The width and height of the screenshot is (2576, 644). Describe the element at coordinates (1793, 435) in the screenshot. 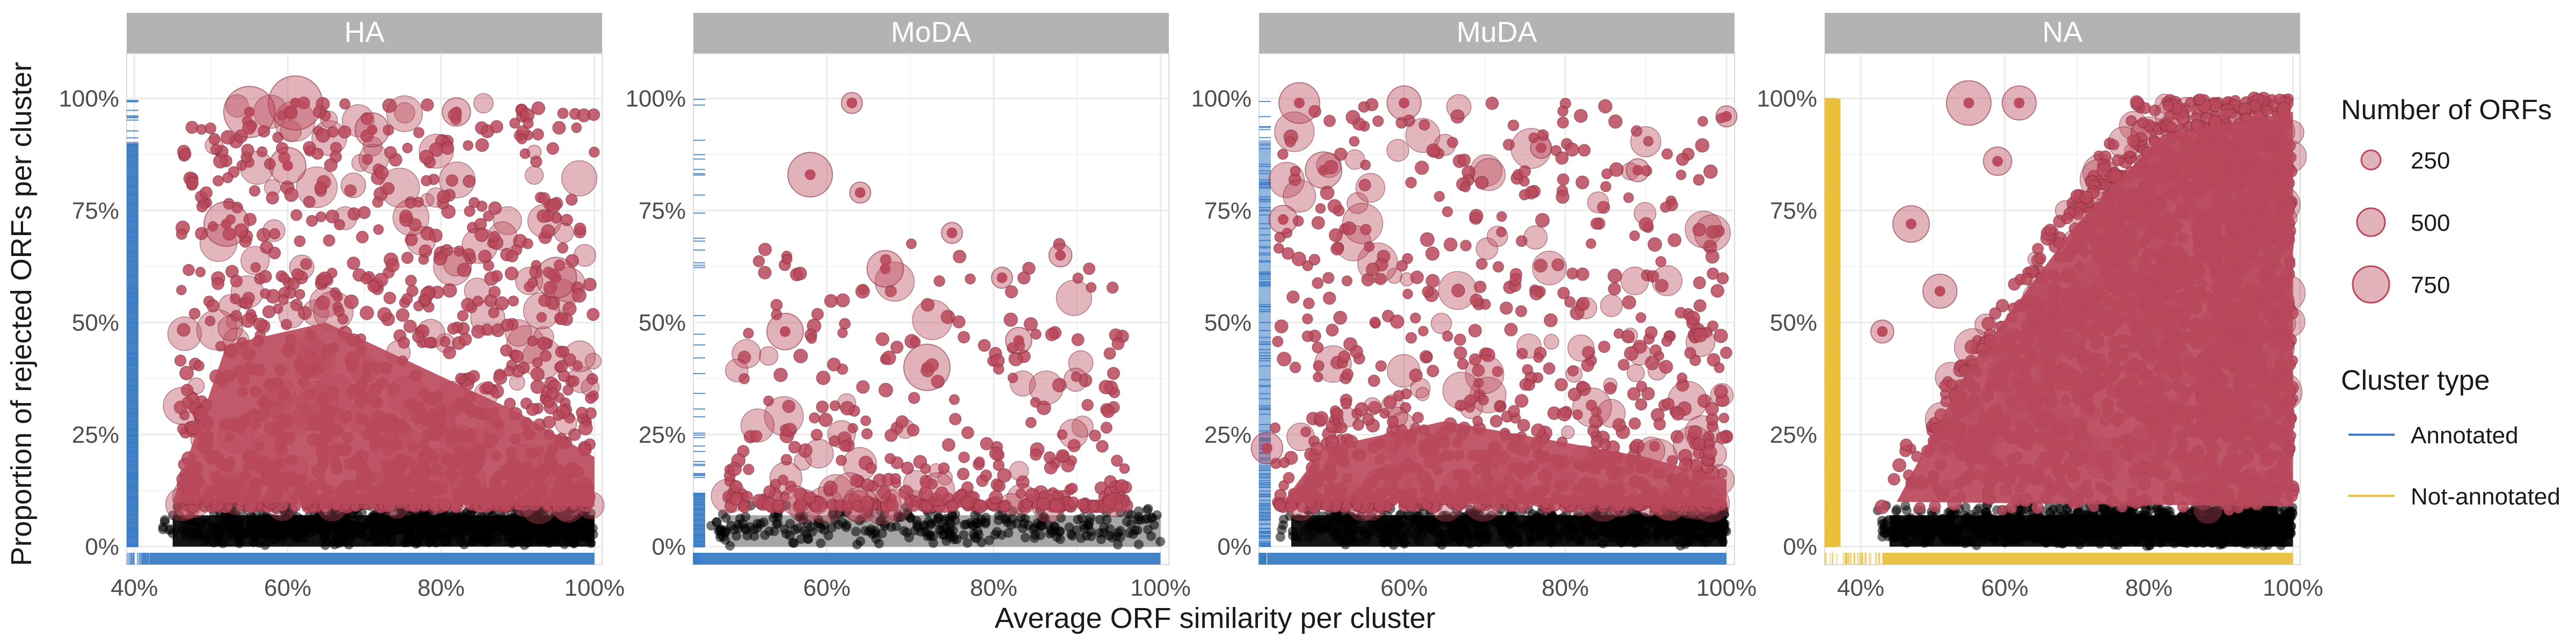

I see `y-tick-label: 25%` at that location.